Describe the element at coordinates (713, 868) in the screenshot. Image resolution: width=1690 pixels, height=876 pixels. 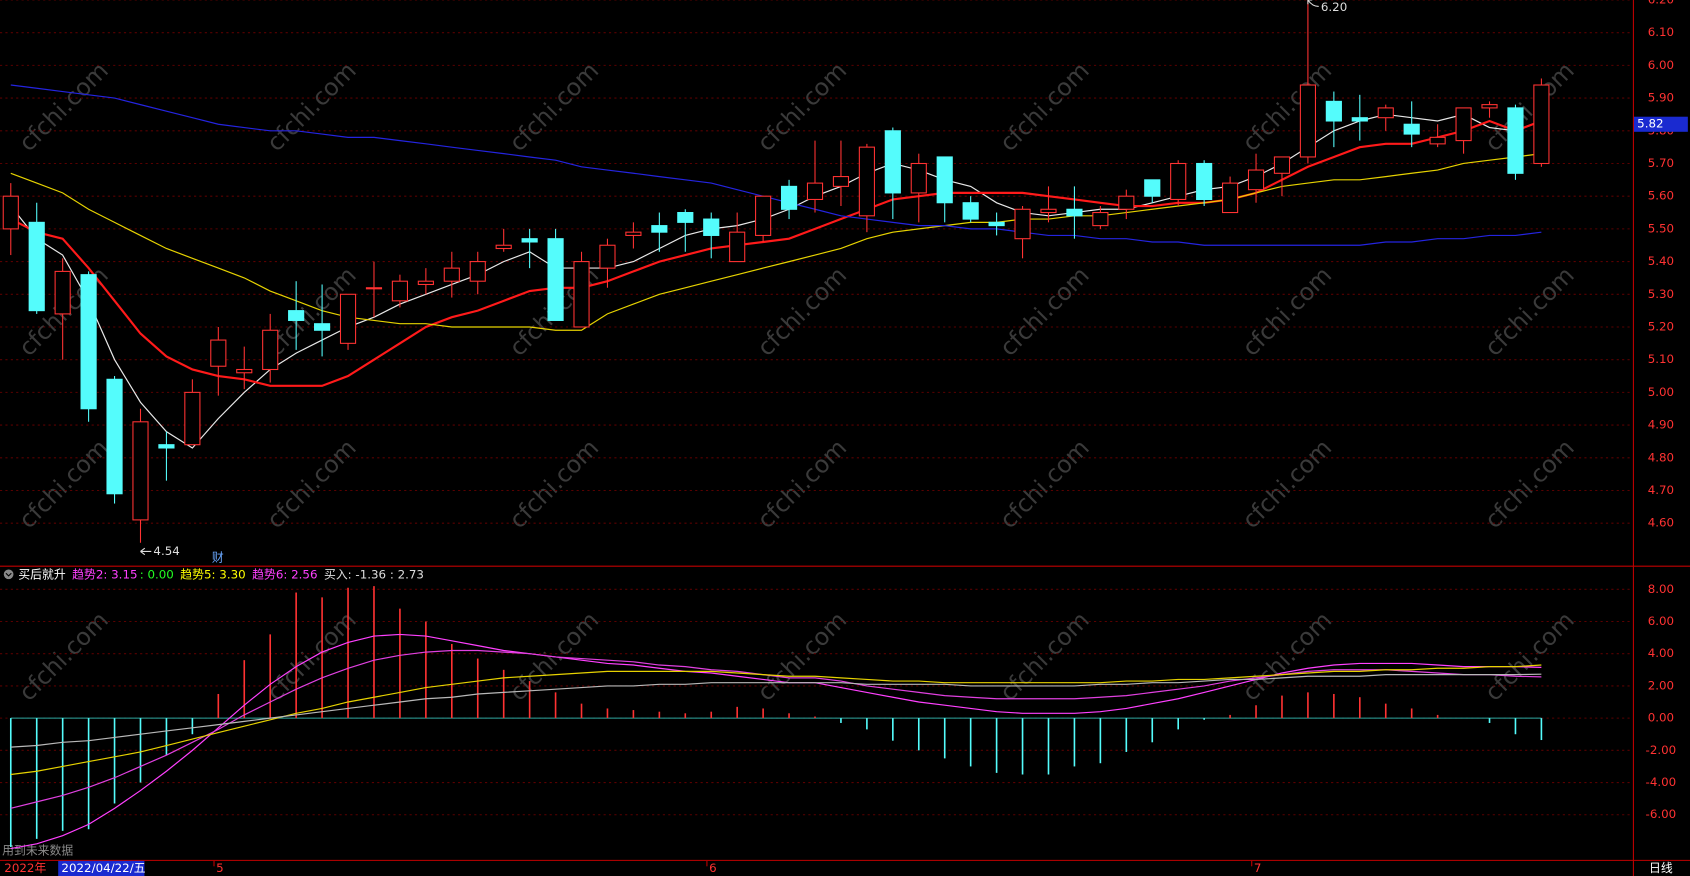
I see `x-tick-label: 6` at that location.